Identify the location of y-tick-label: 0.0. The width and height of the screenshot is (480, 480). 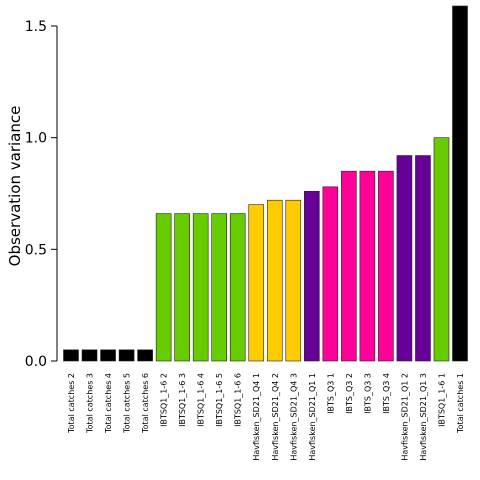
(36, 362).